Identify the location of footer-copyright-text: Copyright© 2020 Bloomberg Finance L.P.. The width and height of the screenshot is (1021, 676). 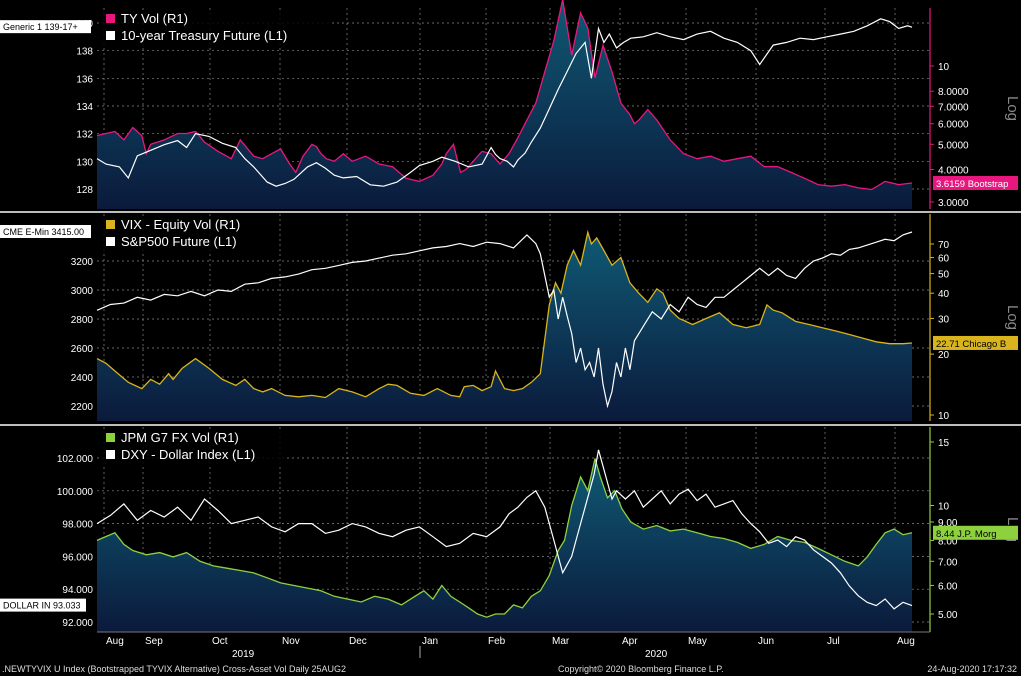
(641, 669).